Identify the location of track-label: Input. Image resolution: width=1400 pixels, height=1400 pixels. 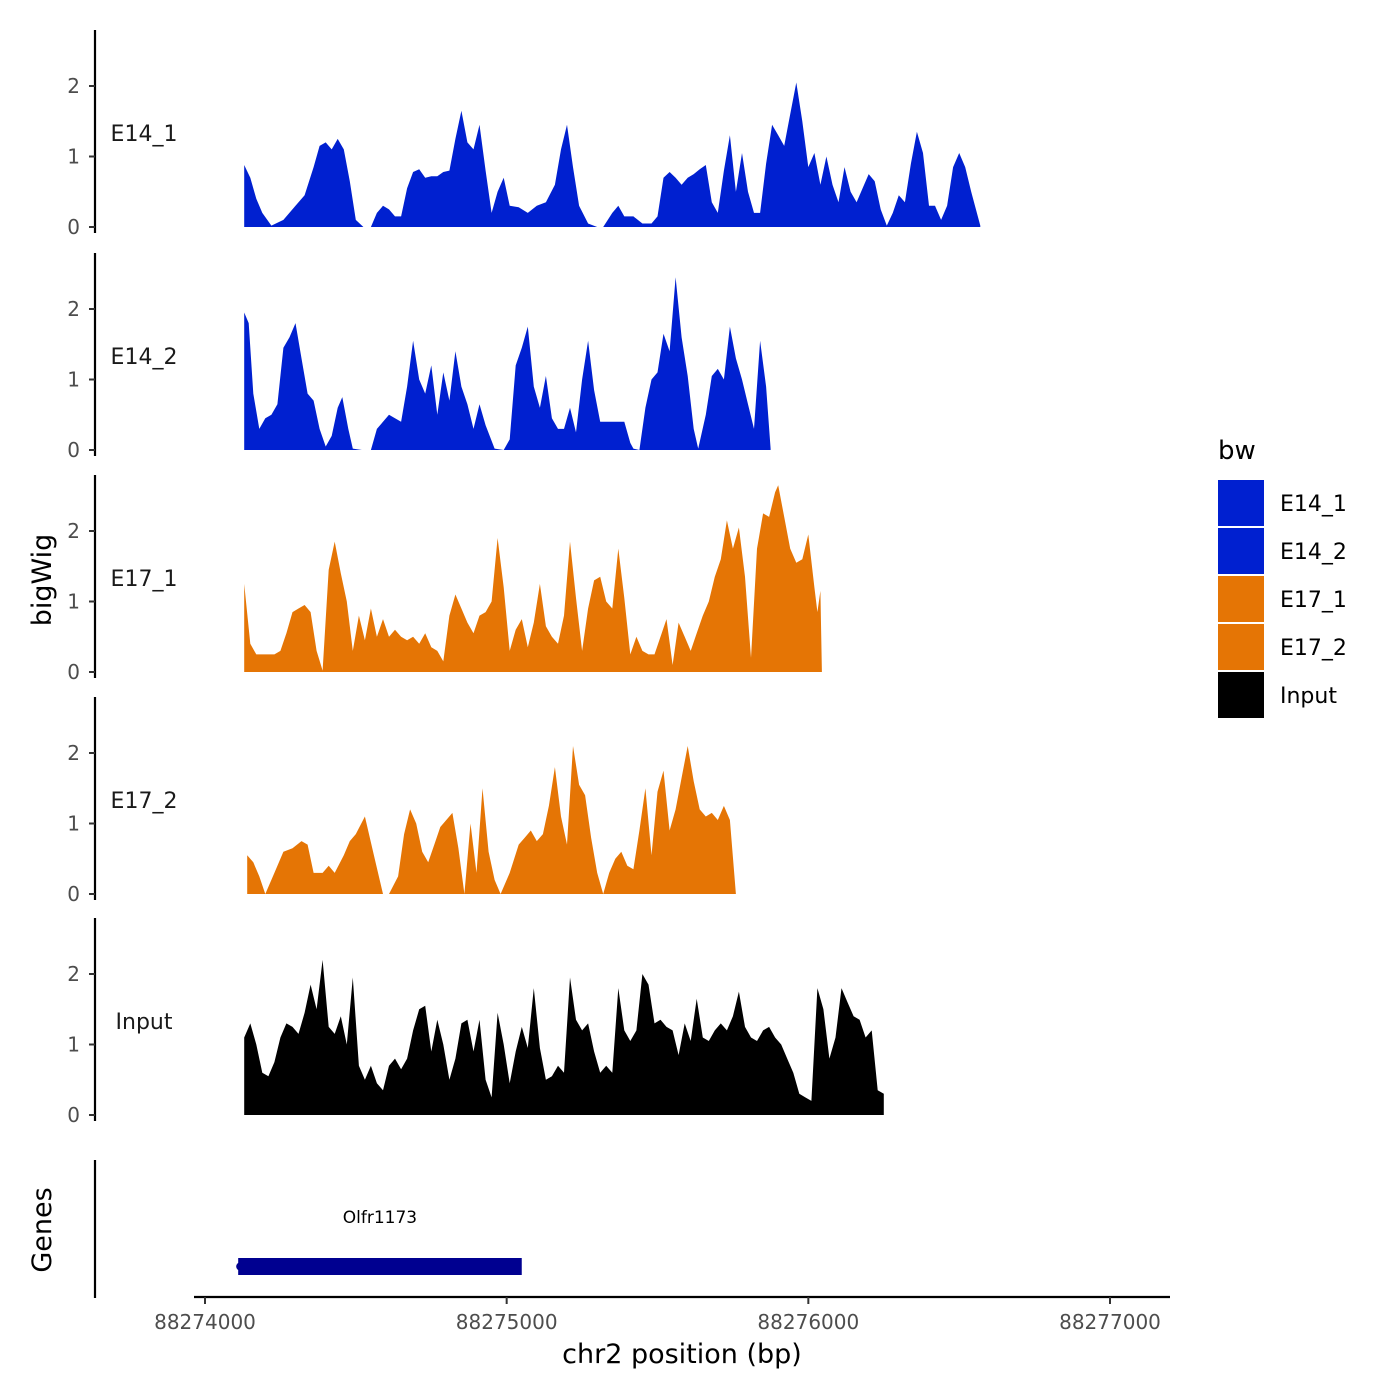
(144, 1022).